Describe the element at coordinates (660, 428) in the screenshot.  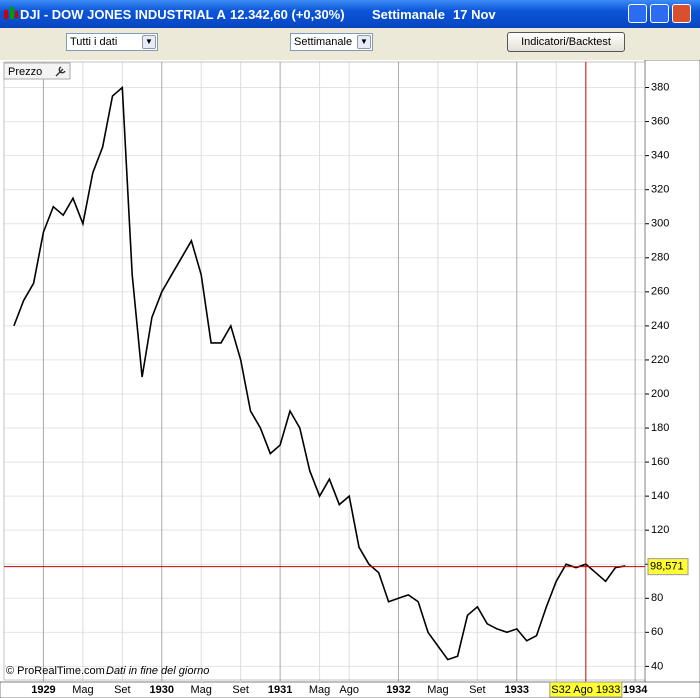
I see `y-tick-label: 180` at that location.